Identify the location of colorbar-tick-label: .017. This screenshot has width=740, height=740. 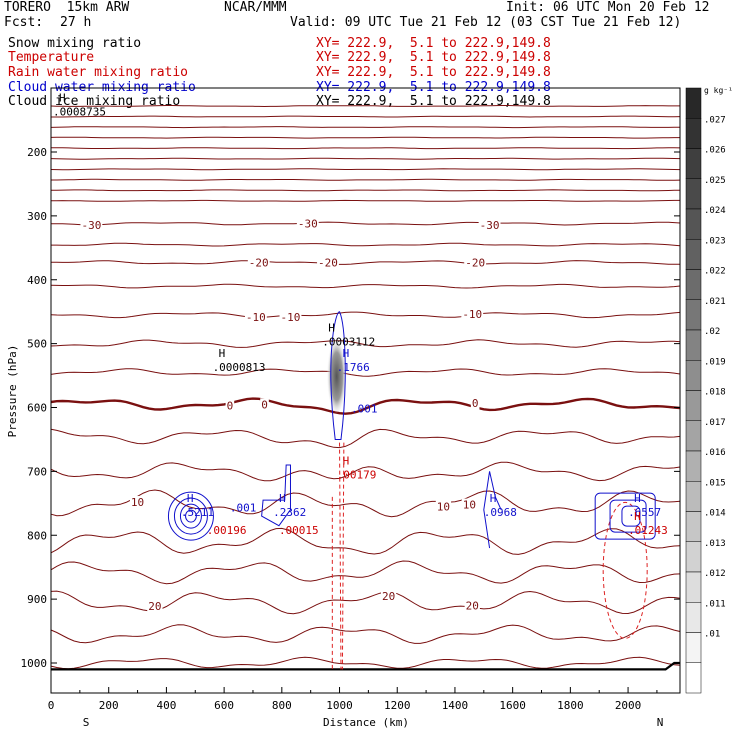
(715, 423).